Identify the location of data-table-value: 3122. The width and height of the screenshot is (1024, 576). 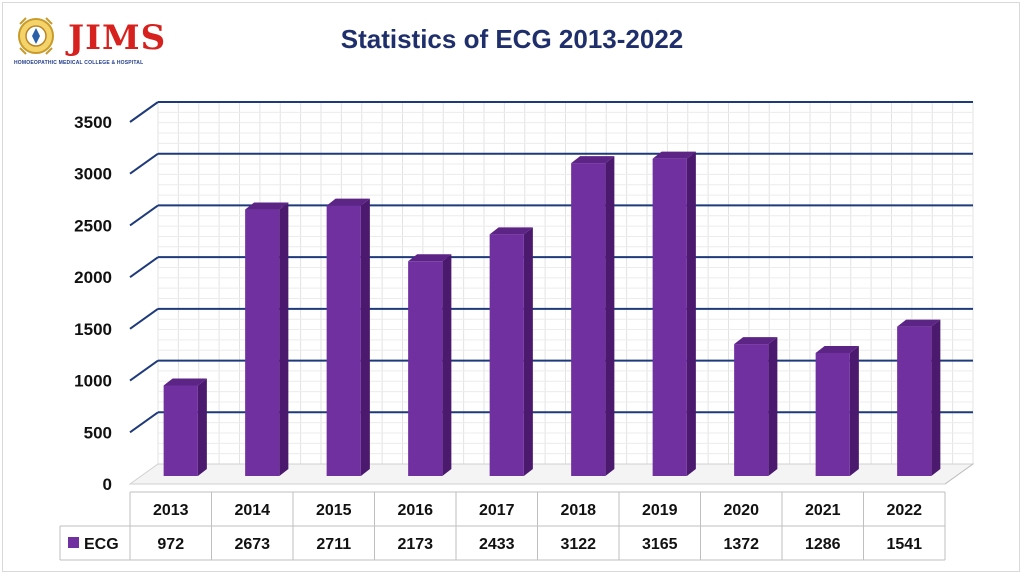
(578, 544).